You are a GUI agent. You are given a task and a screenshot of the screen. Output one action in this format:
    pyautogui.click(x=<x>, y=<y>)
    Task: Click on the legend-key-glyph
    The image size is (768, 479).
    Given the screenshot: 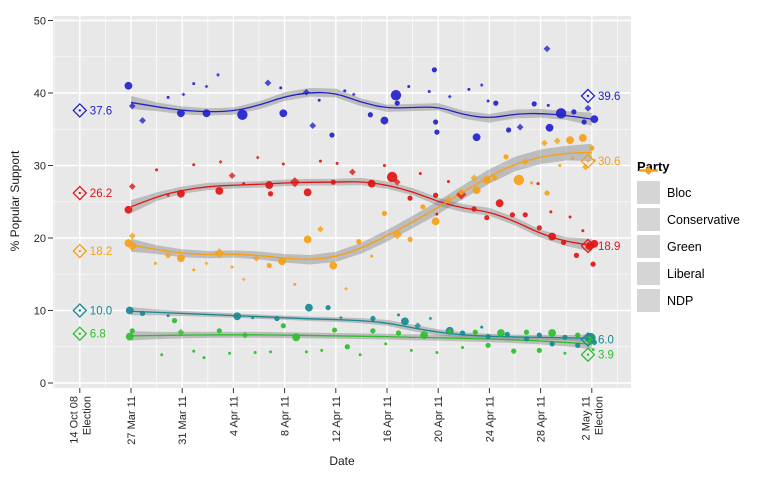 What is the action you would take?
    pyautogui.click(x=648, y=170)
    